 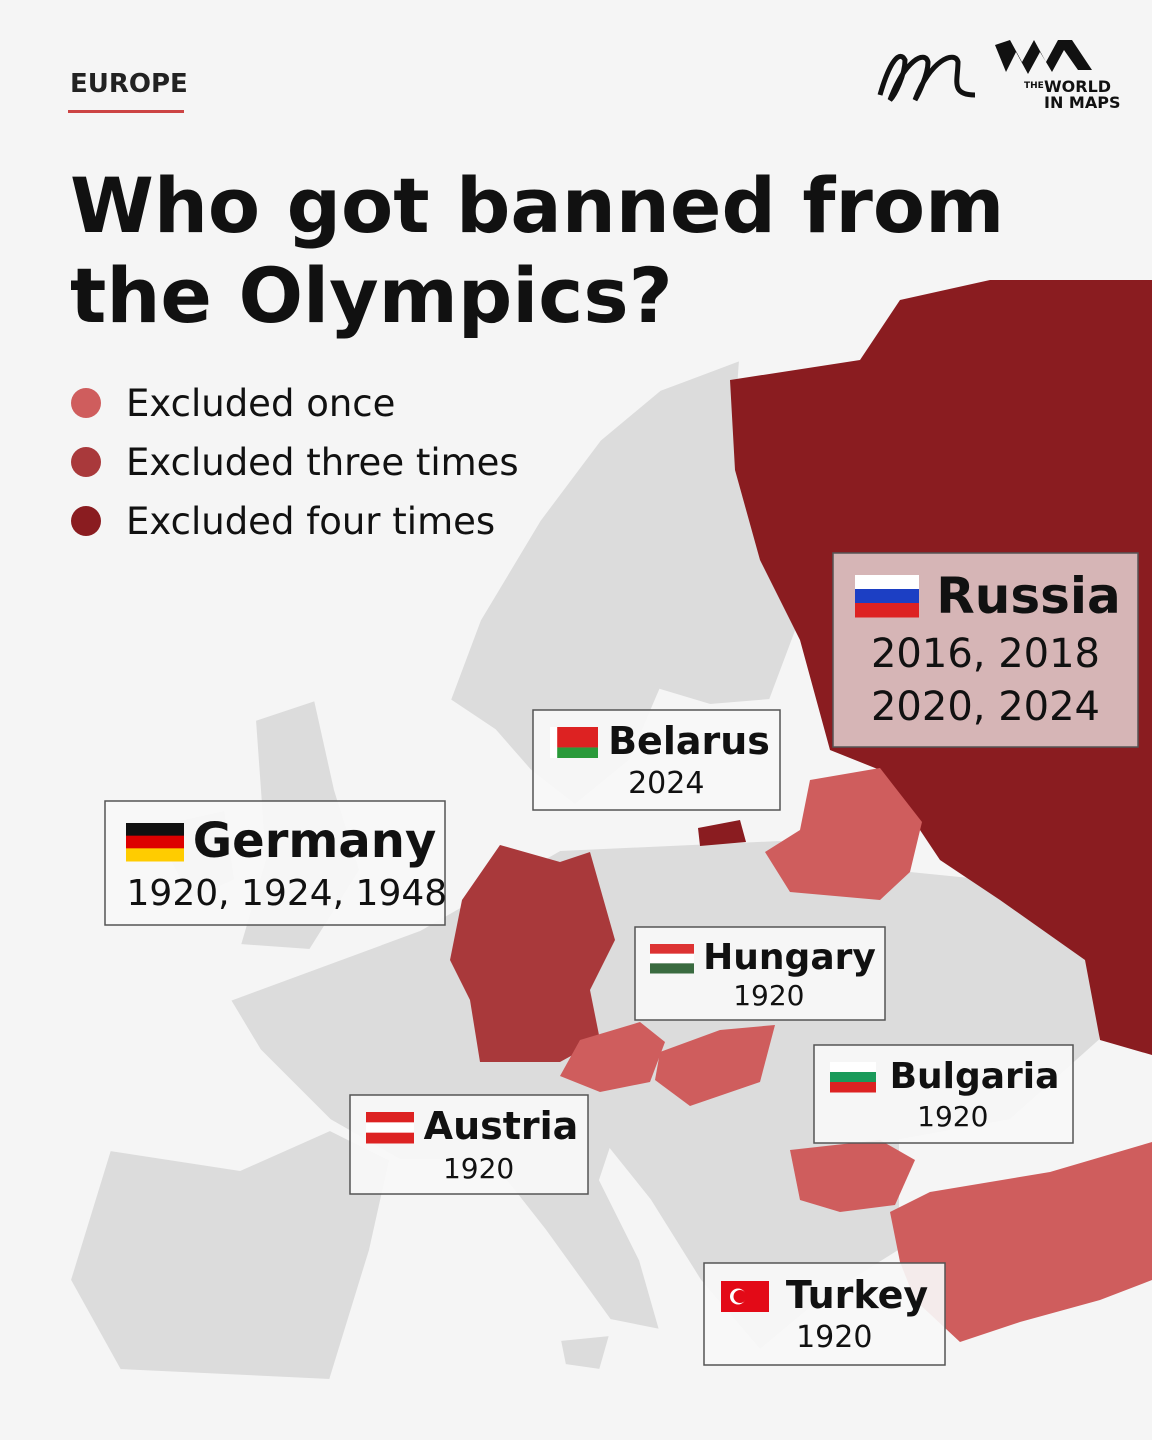 I want to click on country-name: Austria, so click(x=501, y=1126).